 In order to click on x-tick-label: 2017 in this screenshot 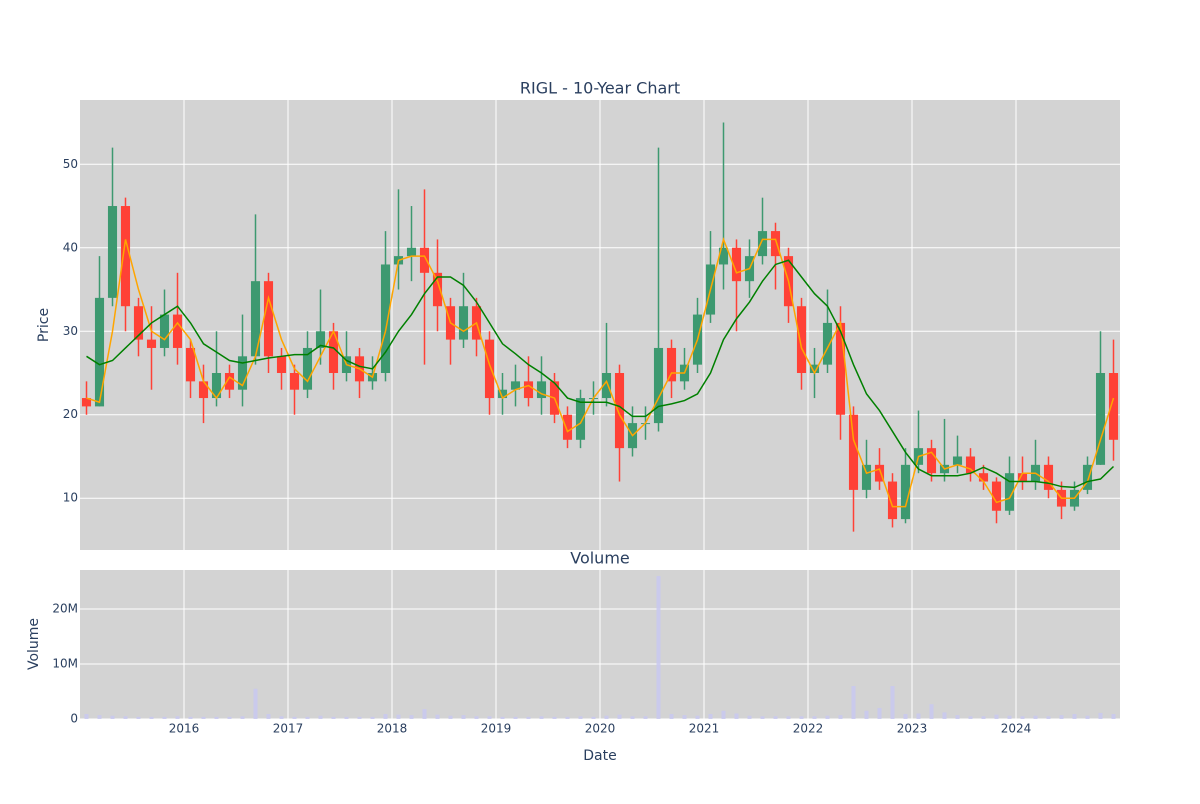, I will do `click(288, 729)`.